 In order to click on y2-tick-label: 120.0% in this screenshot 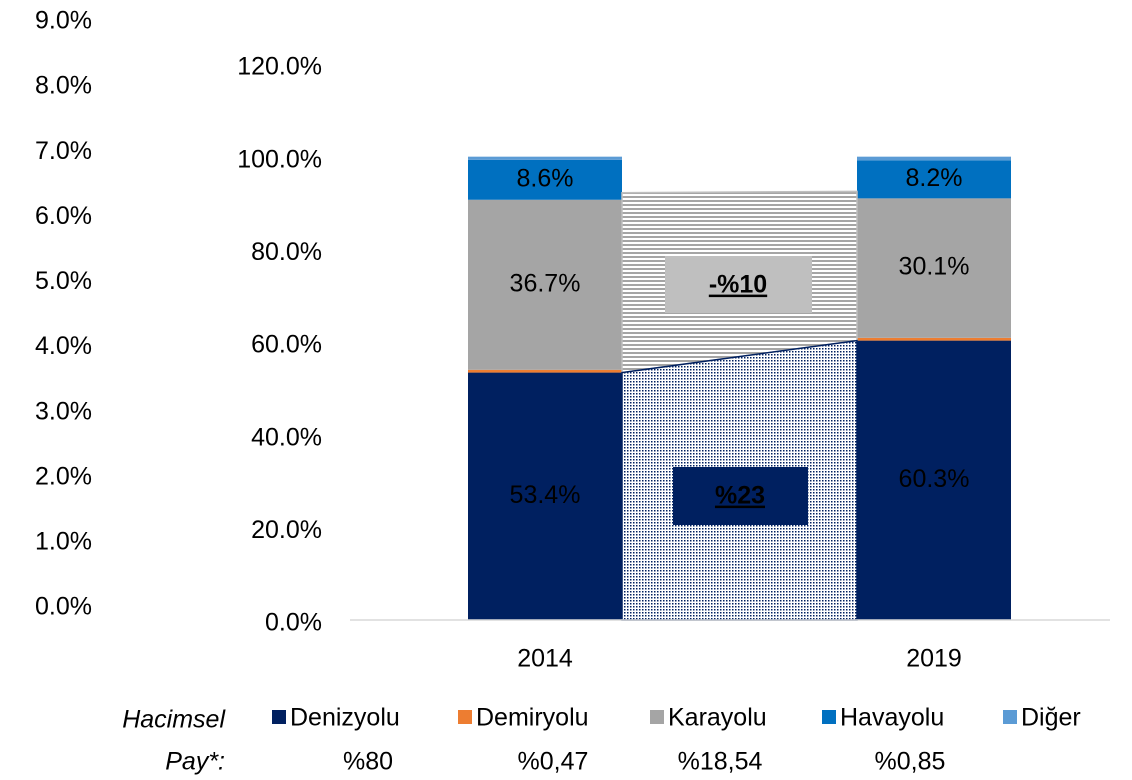, I will do `click(279, 67)`.